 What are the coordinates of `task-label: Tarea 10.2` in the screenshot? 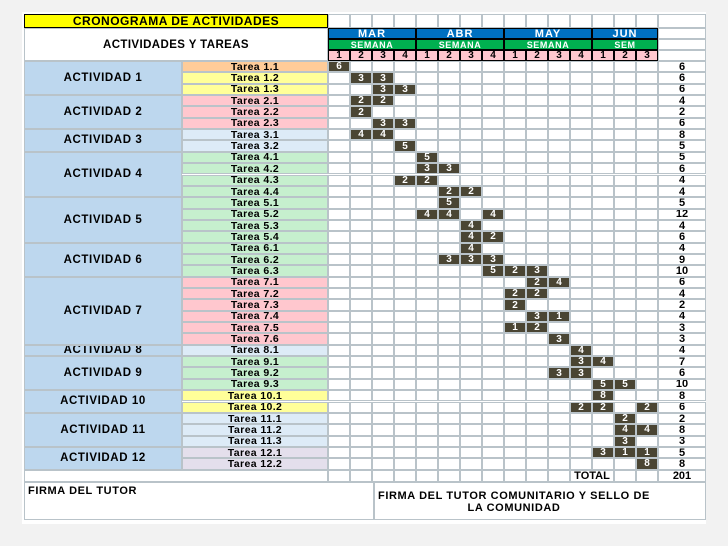 It's located at (255, 407).